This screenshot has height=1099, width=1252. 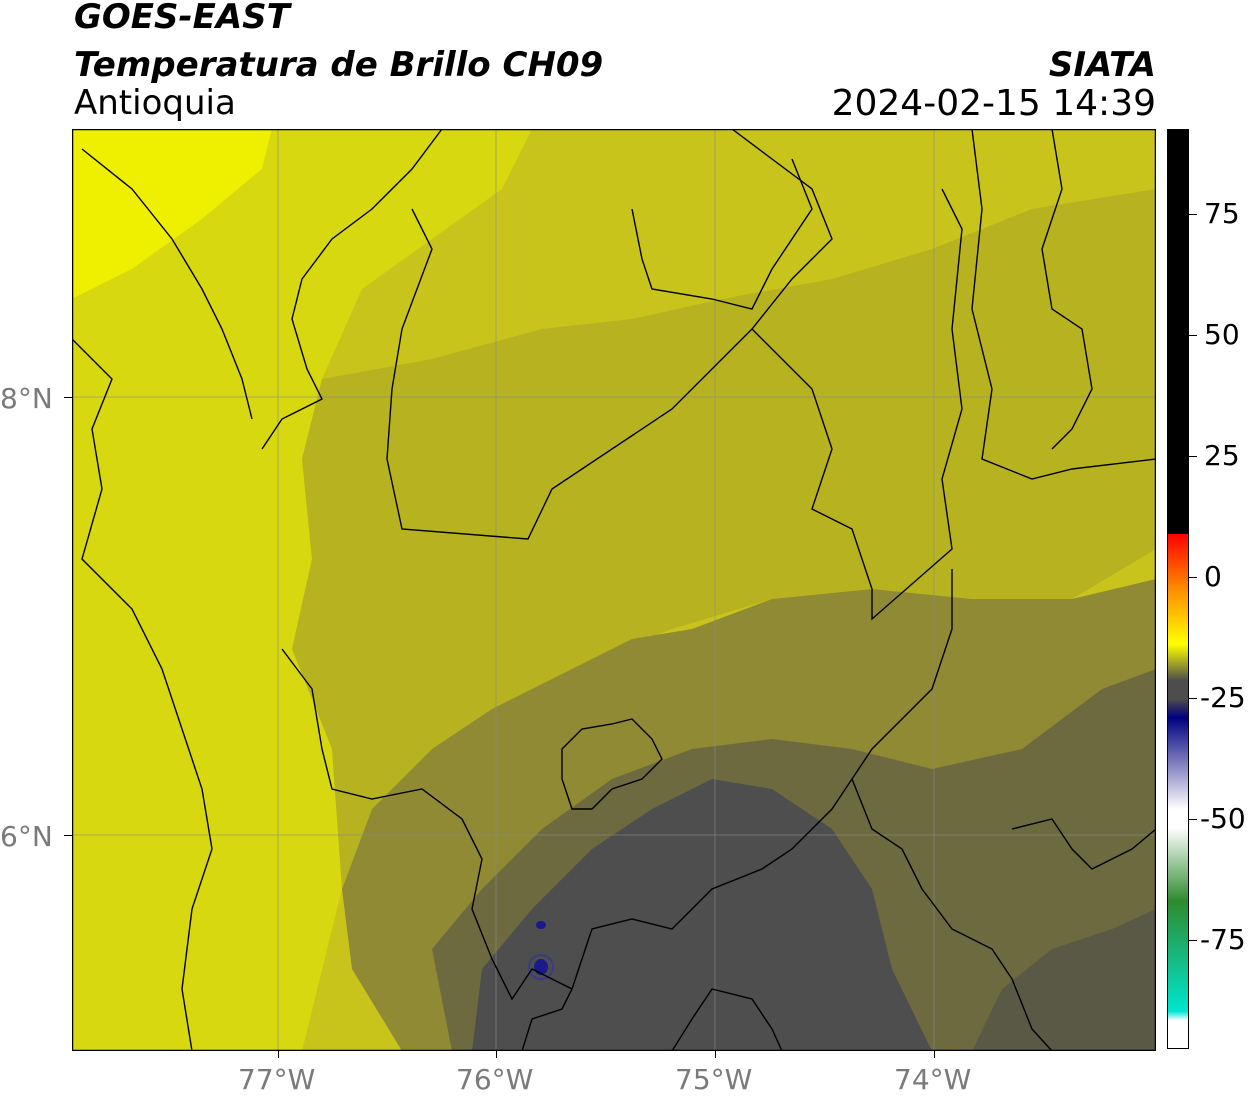 What do you see at coordinates (1064, 980) in the screenshot?
I see `zone-dark-gray-east` at bounding box center [1064, 980].